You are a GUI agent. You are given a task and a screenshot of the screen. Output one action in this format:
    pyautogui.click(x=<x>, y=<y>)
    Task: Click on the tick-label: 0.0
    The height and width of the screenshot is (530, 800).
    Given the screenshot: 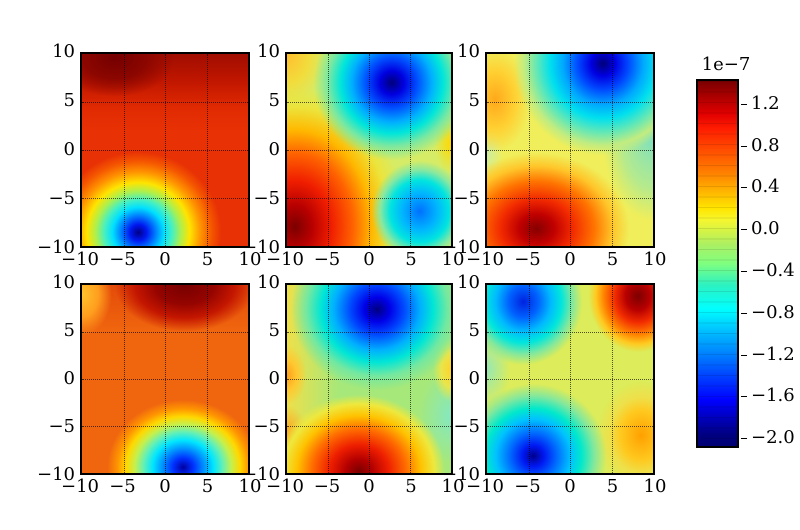 What is the action you would take?
    pyautogui.click(x=760, y=229)
    